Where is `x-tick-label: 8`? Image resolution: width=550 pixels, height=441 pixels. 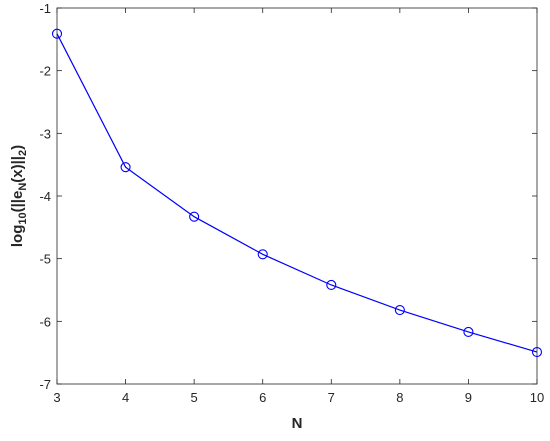 x-tick-label: 8 is located at coordinates (399, 397).